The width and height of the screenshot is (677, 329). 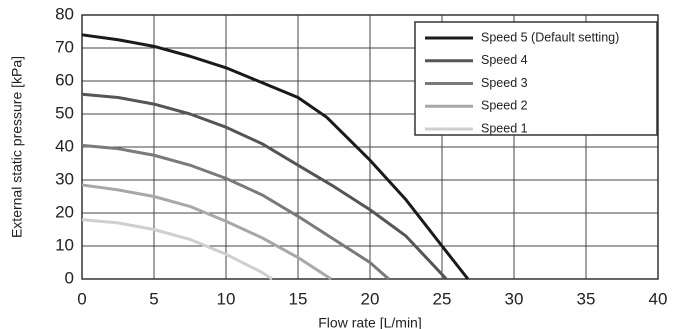 I want to click on y-tick-label: 0, so click(x=69, y=277).